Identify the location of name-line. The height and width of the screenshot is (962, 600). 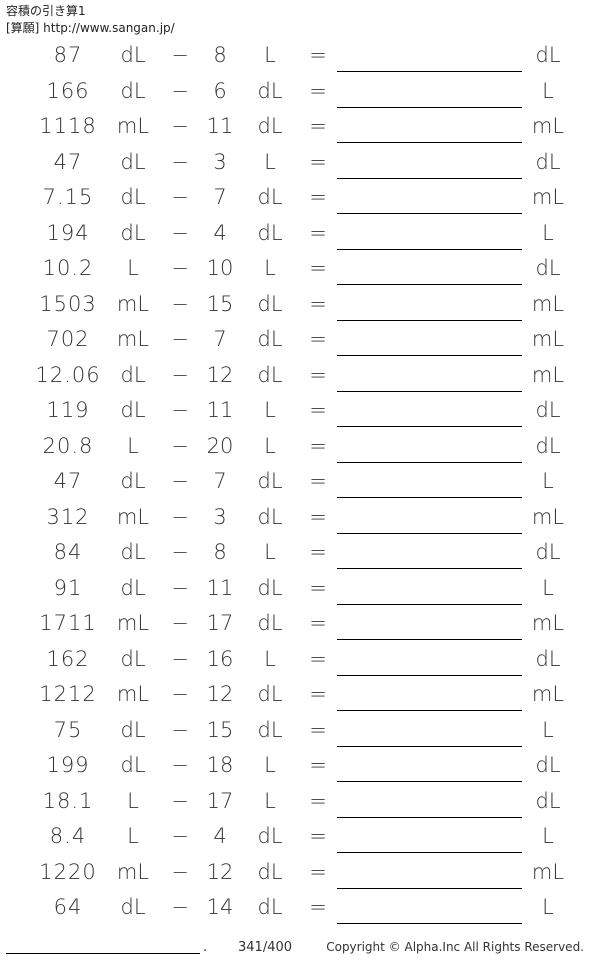
(103, 953).